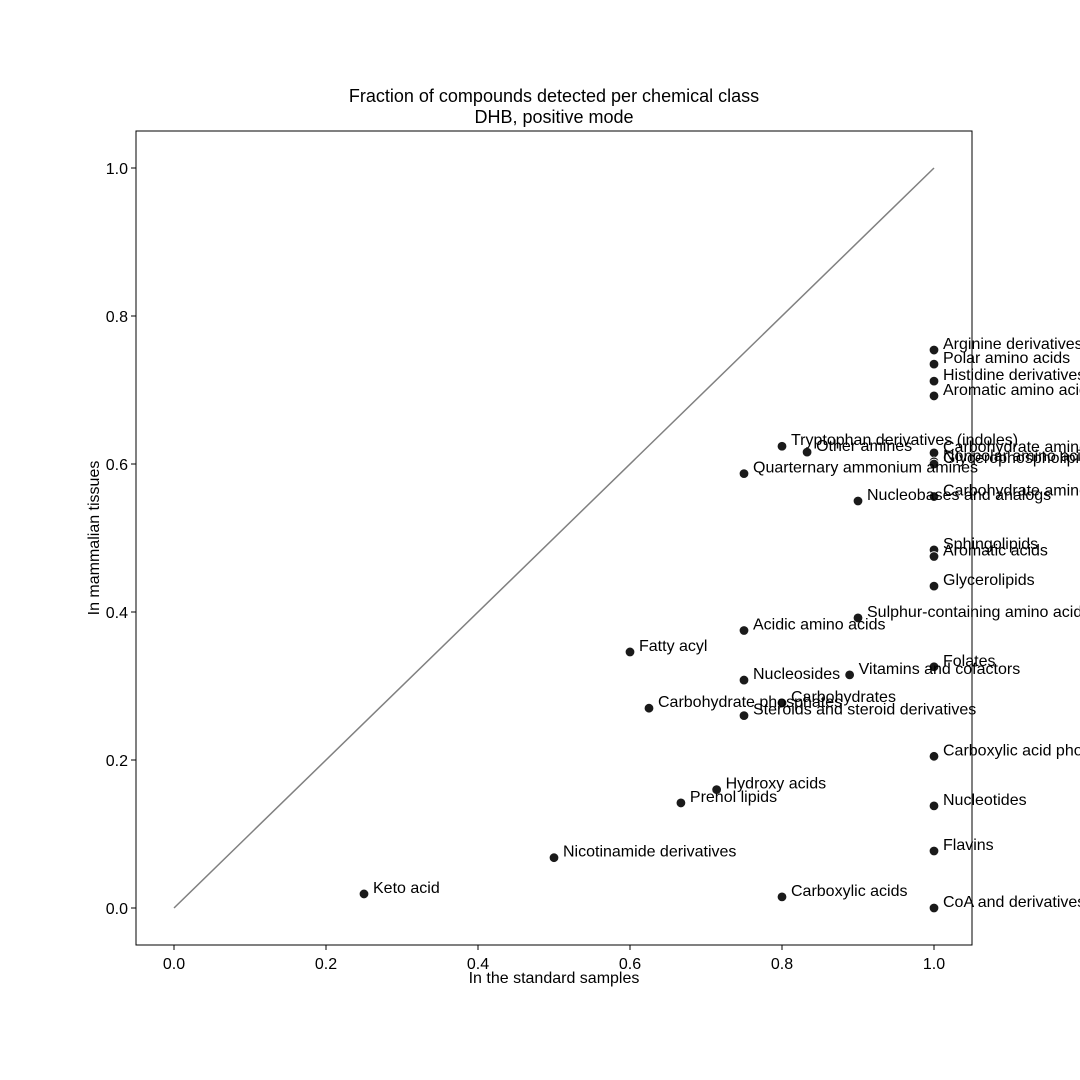  What do you see at coordinates (1006, 358) in the screenshot?
I see `point-label: Polar amino acids` at bounding box center [1006, 358].